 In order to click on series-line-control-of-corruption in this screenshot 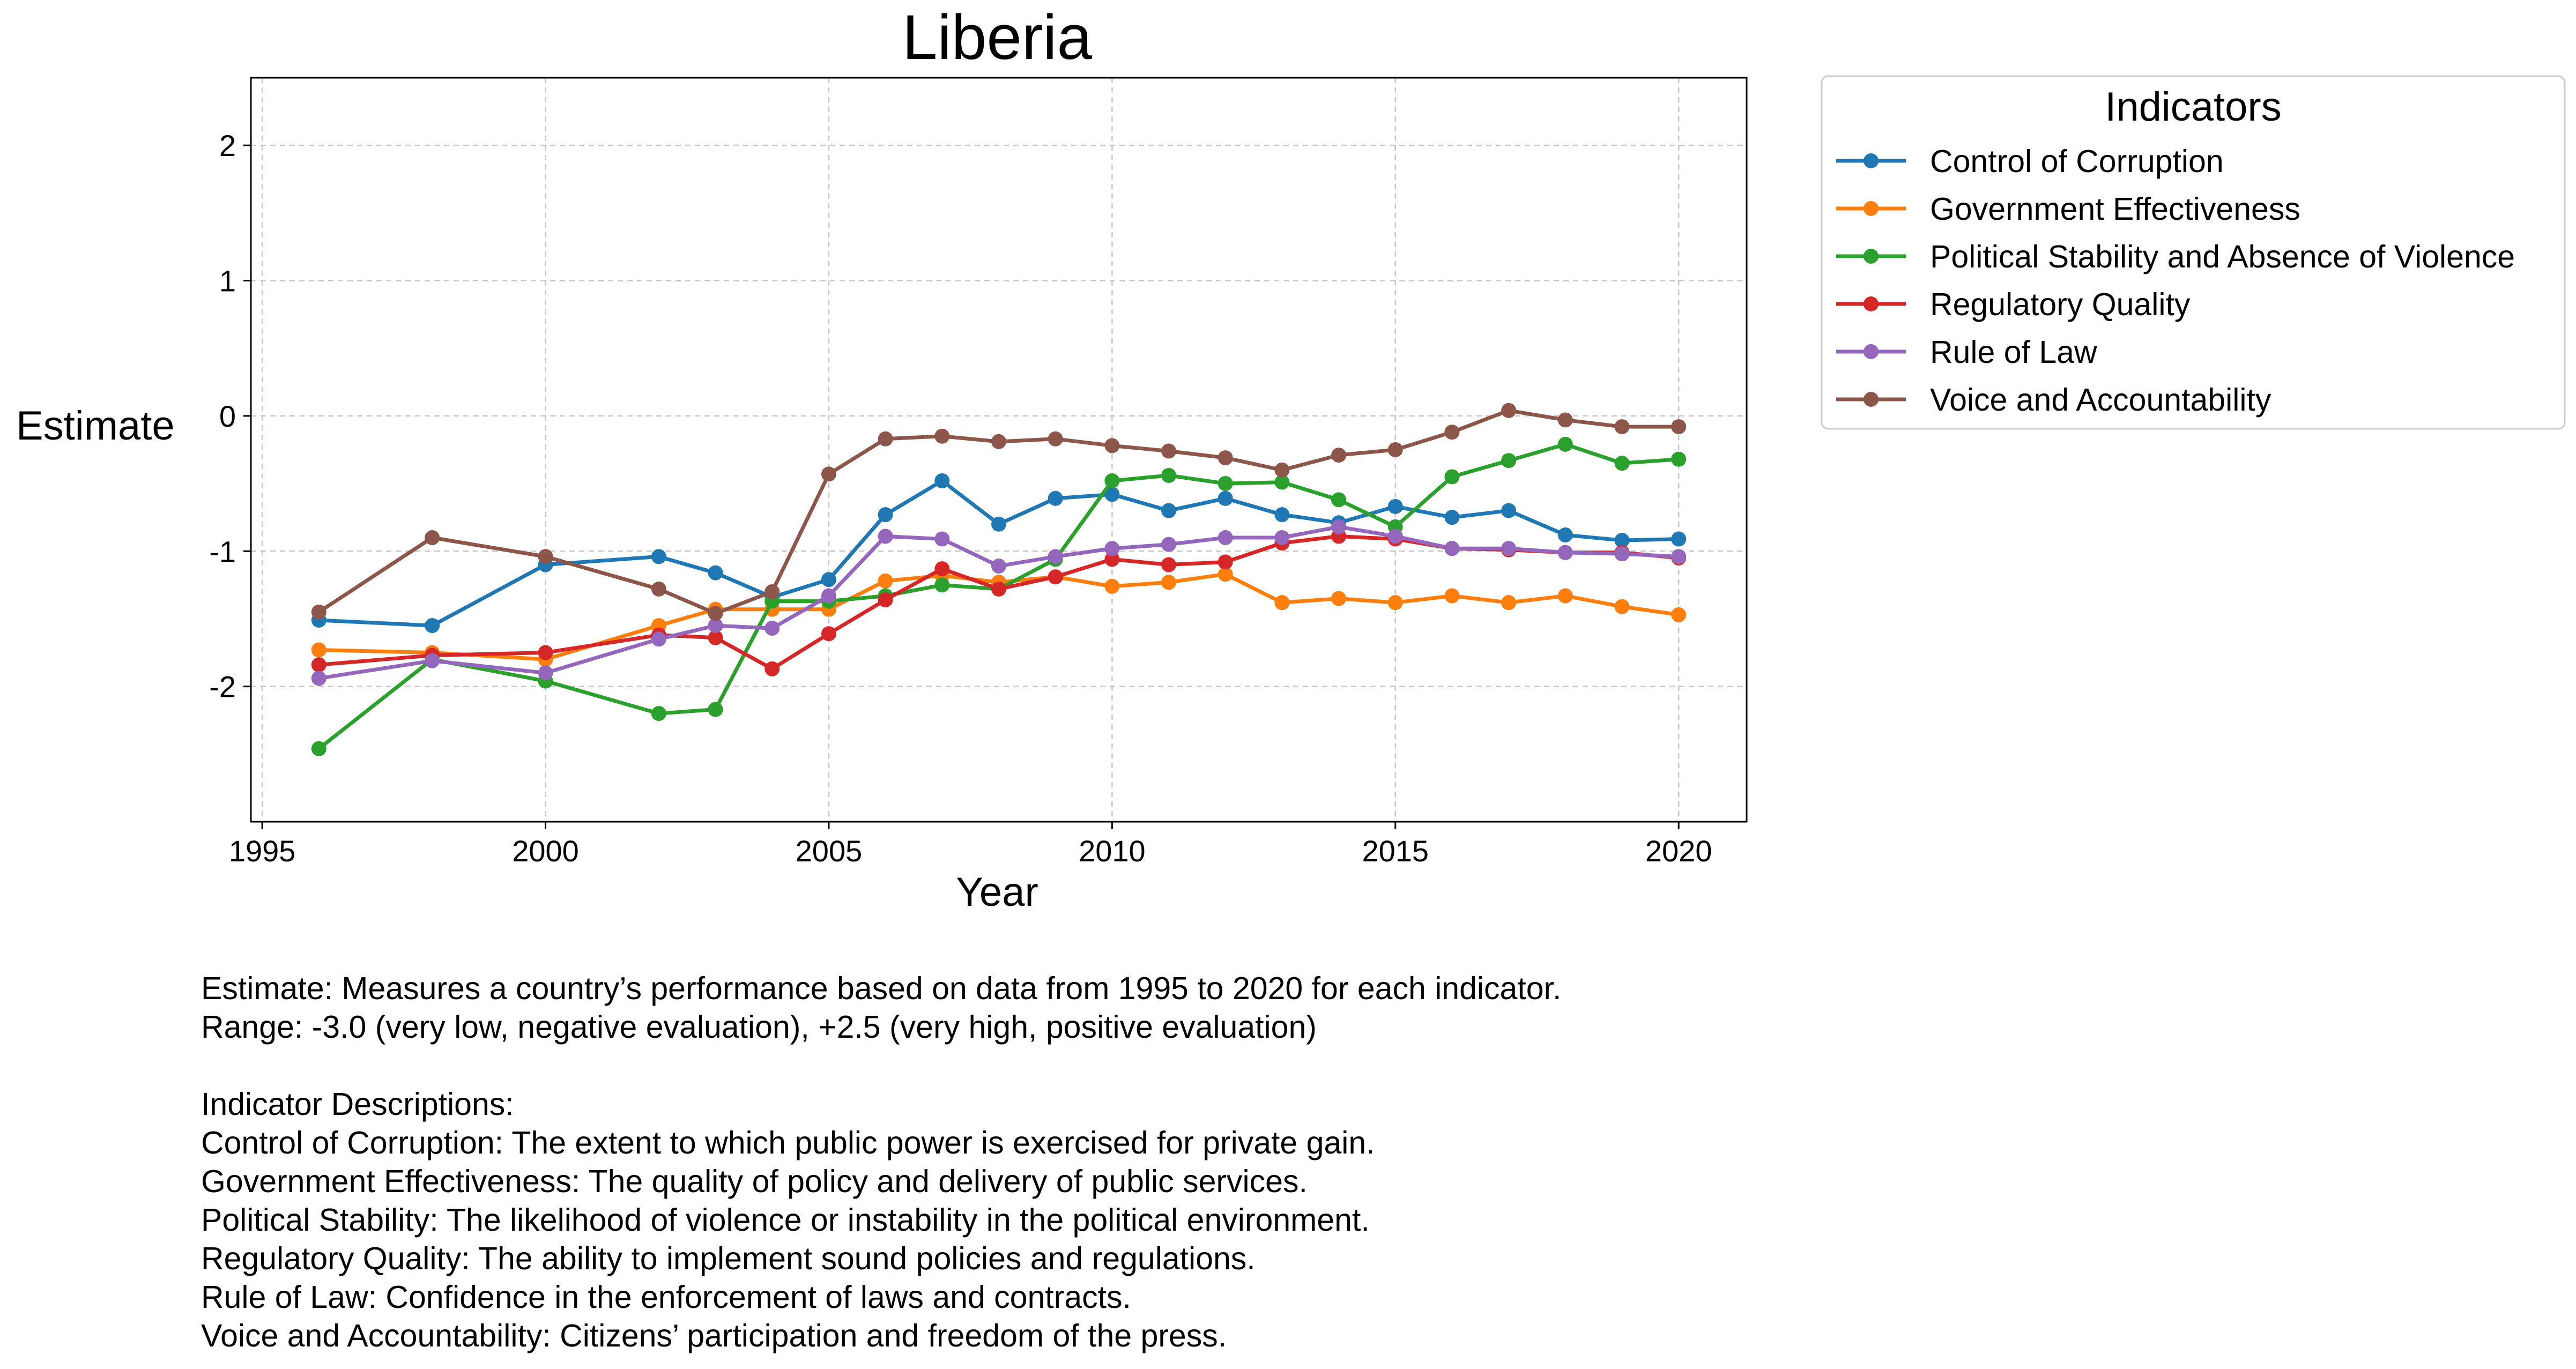, I will do `click(999, 553)`.